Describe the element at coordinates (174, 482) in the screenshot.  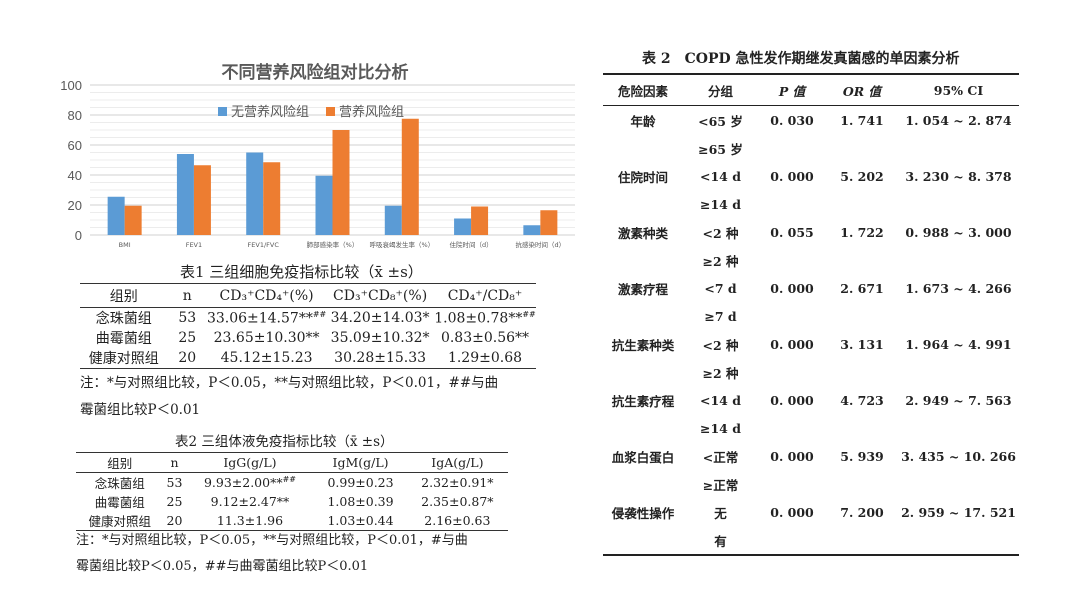
I see `cell-value: 53` at that location.